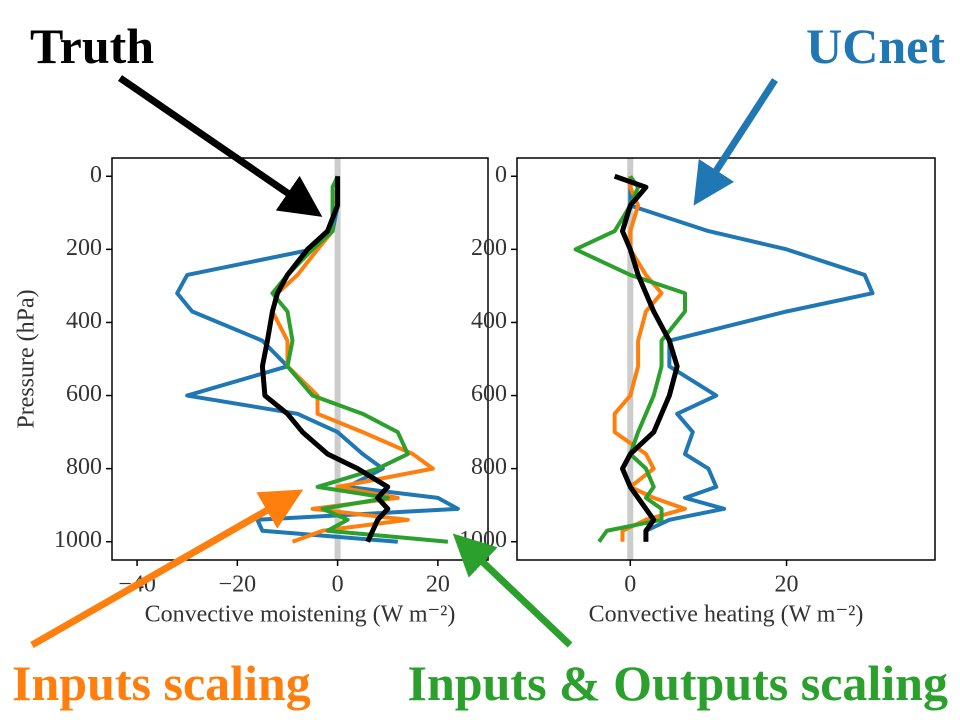  I want to click on annotation: Inputs & Outputs scaling, so click(678, 683).